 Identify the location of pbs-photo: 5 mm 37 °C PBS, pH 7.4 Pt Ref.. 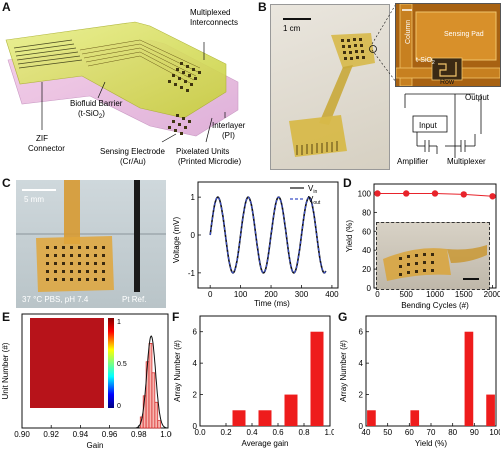
(91, 244).